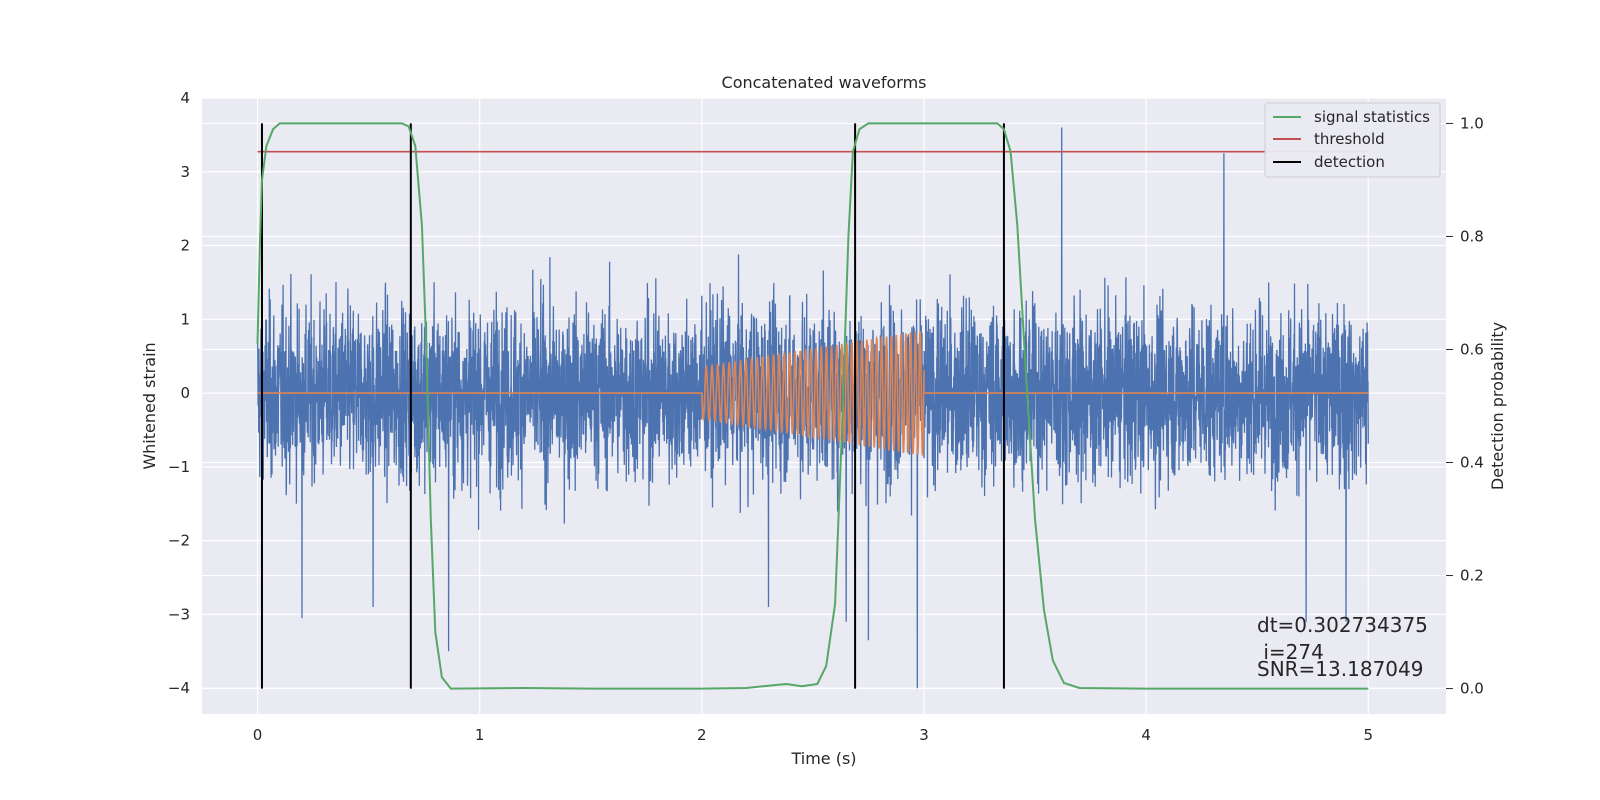  What do you see at coordinates (185, 172) in the screenshot?
I see `y-tick-label: 3` at bounding box center [185, 172].